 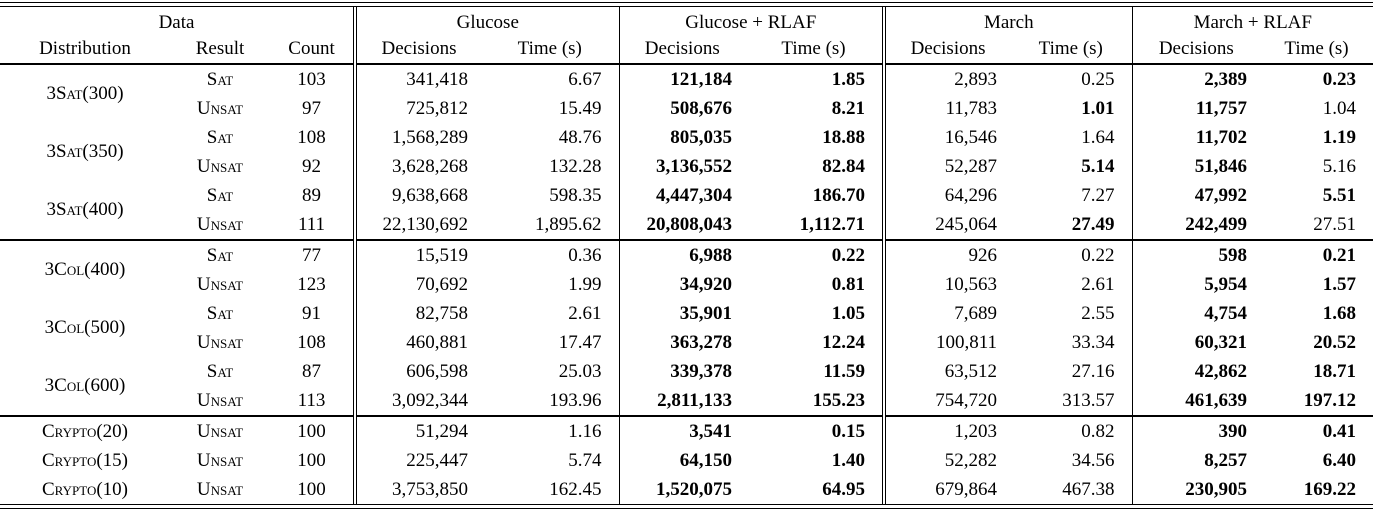 I want to click on cell-march-rlaf-time: 5.16, so click(x=1339, y=166).